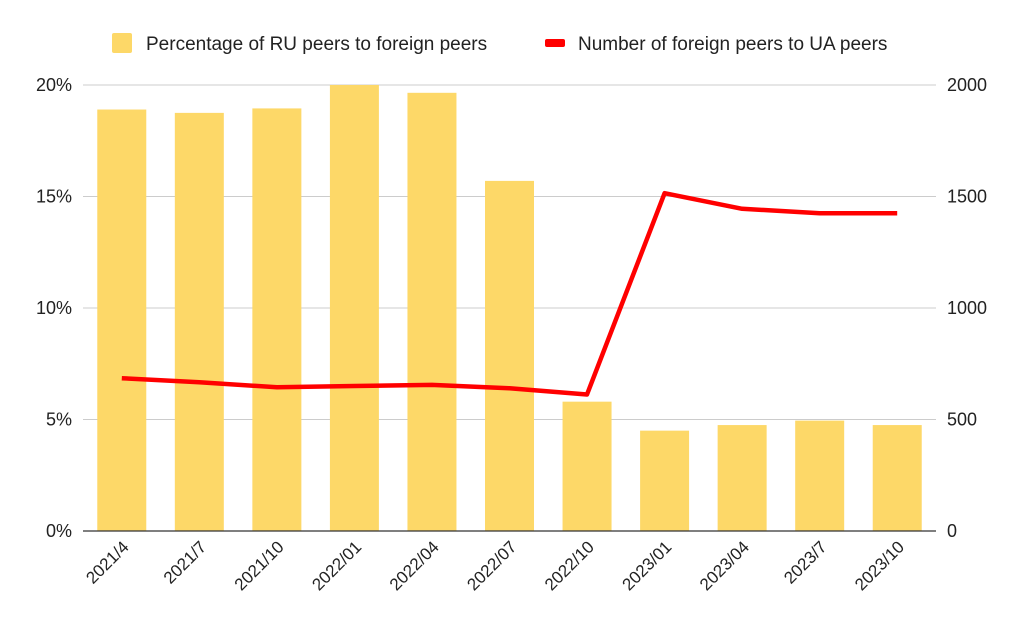 This screenshot has width=1024, height=638. Describe the element at coordinates (59, 531) in the screenshot. I see `y-left-tick-label: 0%` at that location.